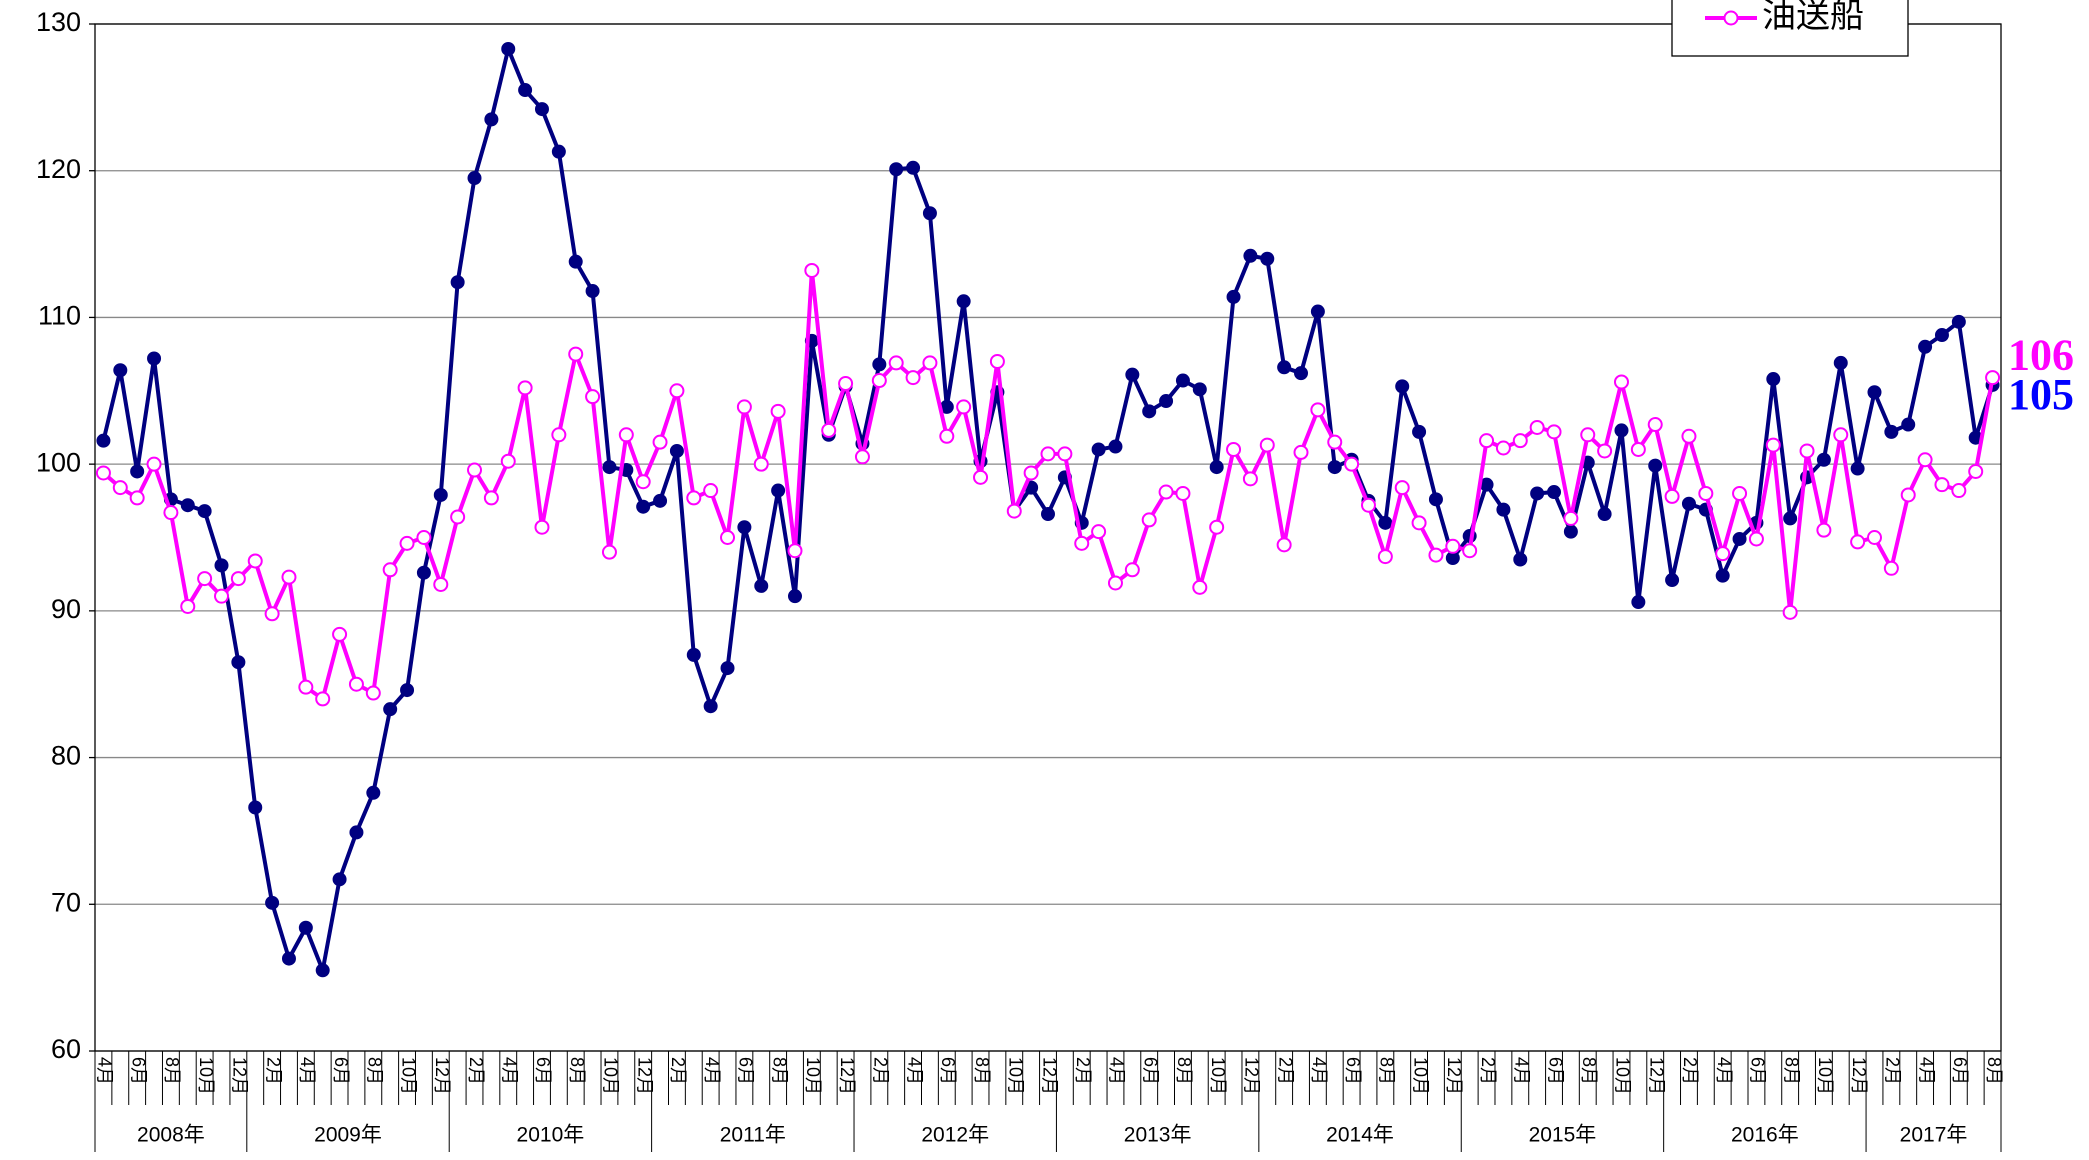 The width and height of the screenshot is (2089, 1160). Describe the element at coordinates (66, 609) in the screenshot. I see `y-tick-label: 90` at that location.